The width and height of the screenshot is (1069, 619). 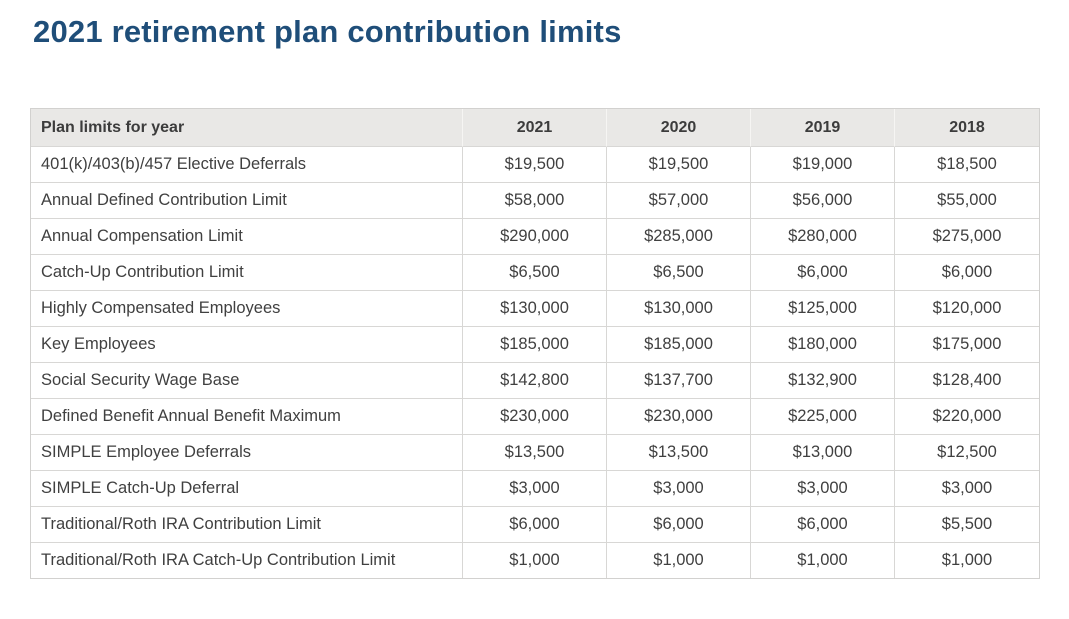 What do you see at coordinates (247, 489) in the screenshot?
I see `row-label: SIMPLE Catch-Up Deferral` at bounding box center [247, 489].